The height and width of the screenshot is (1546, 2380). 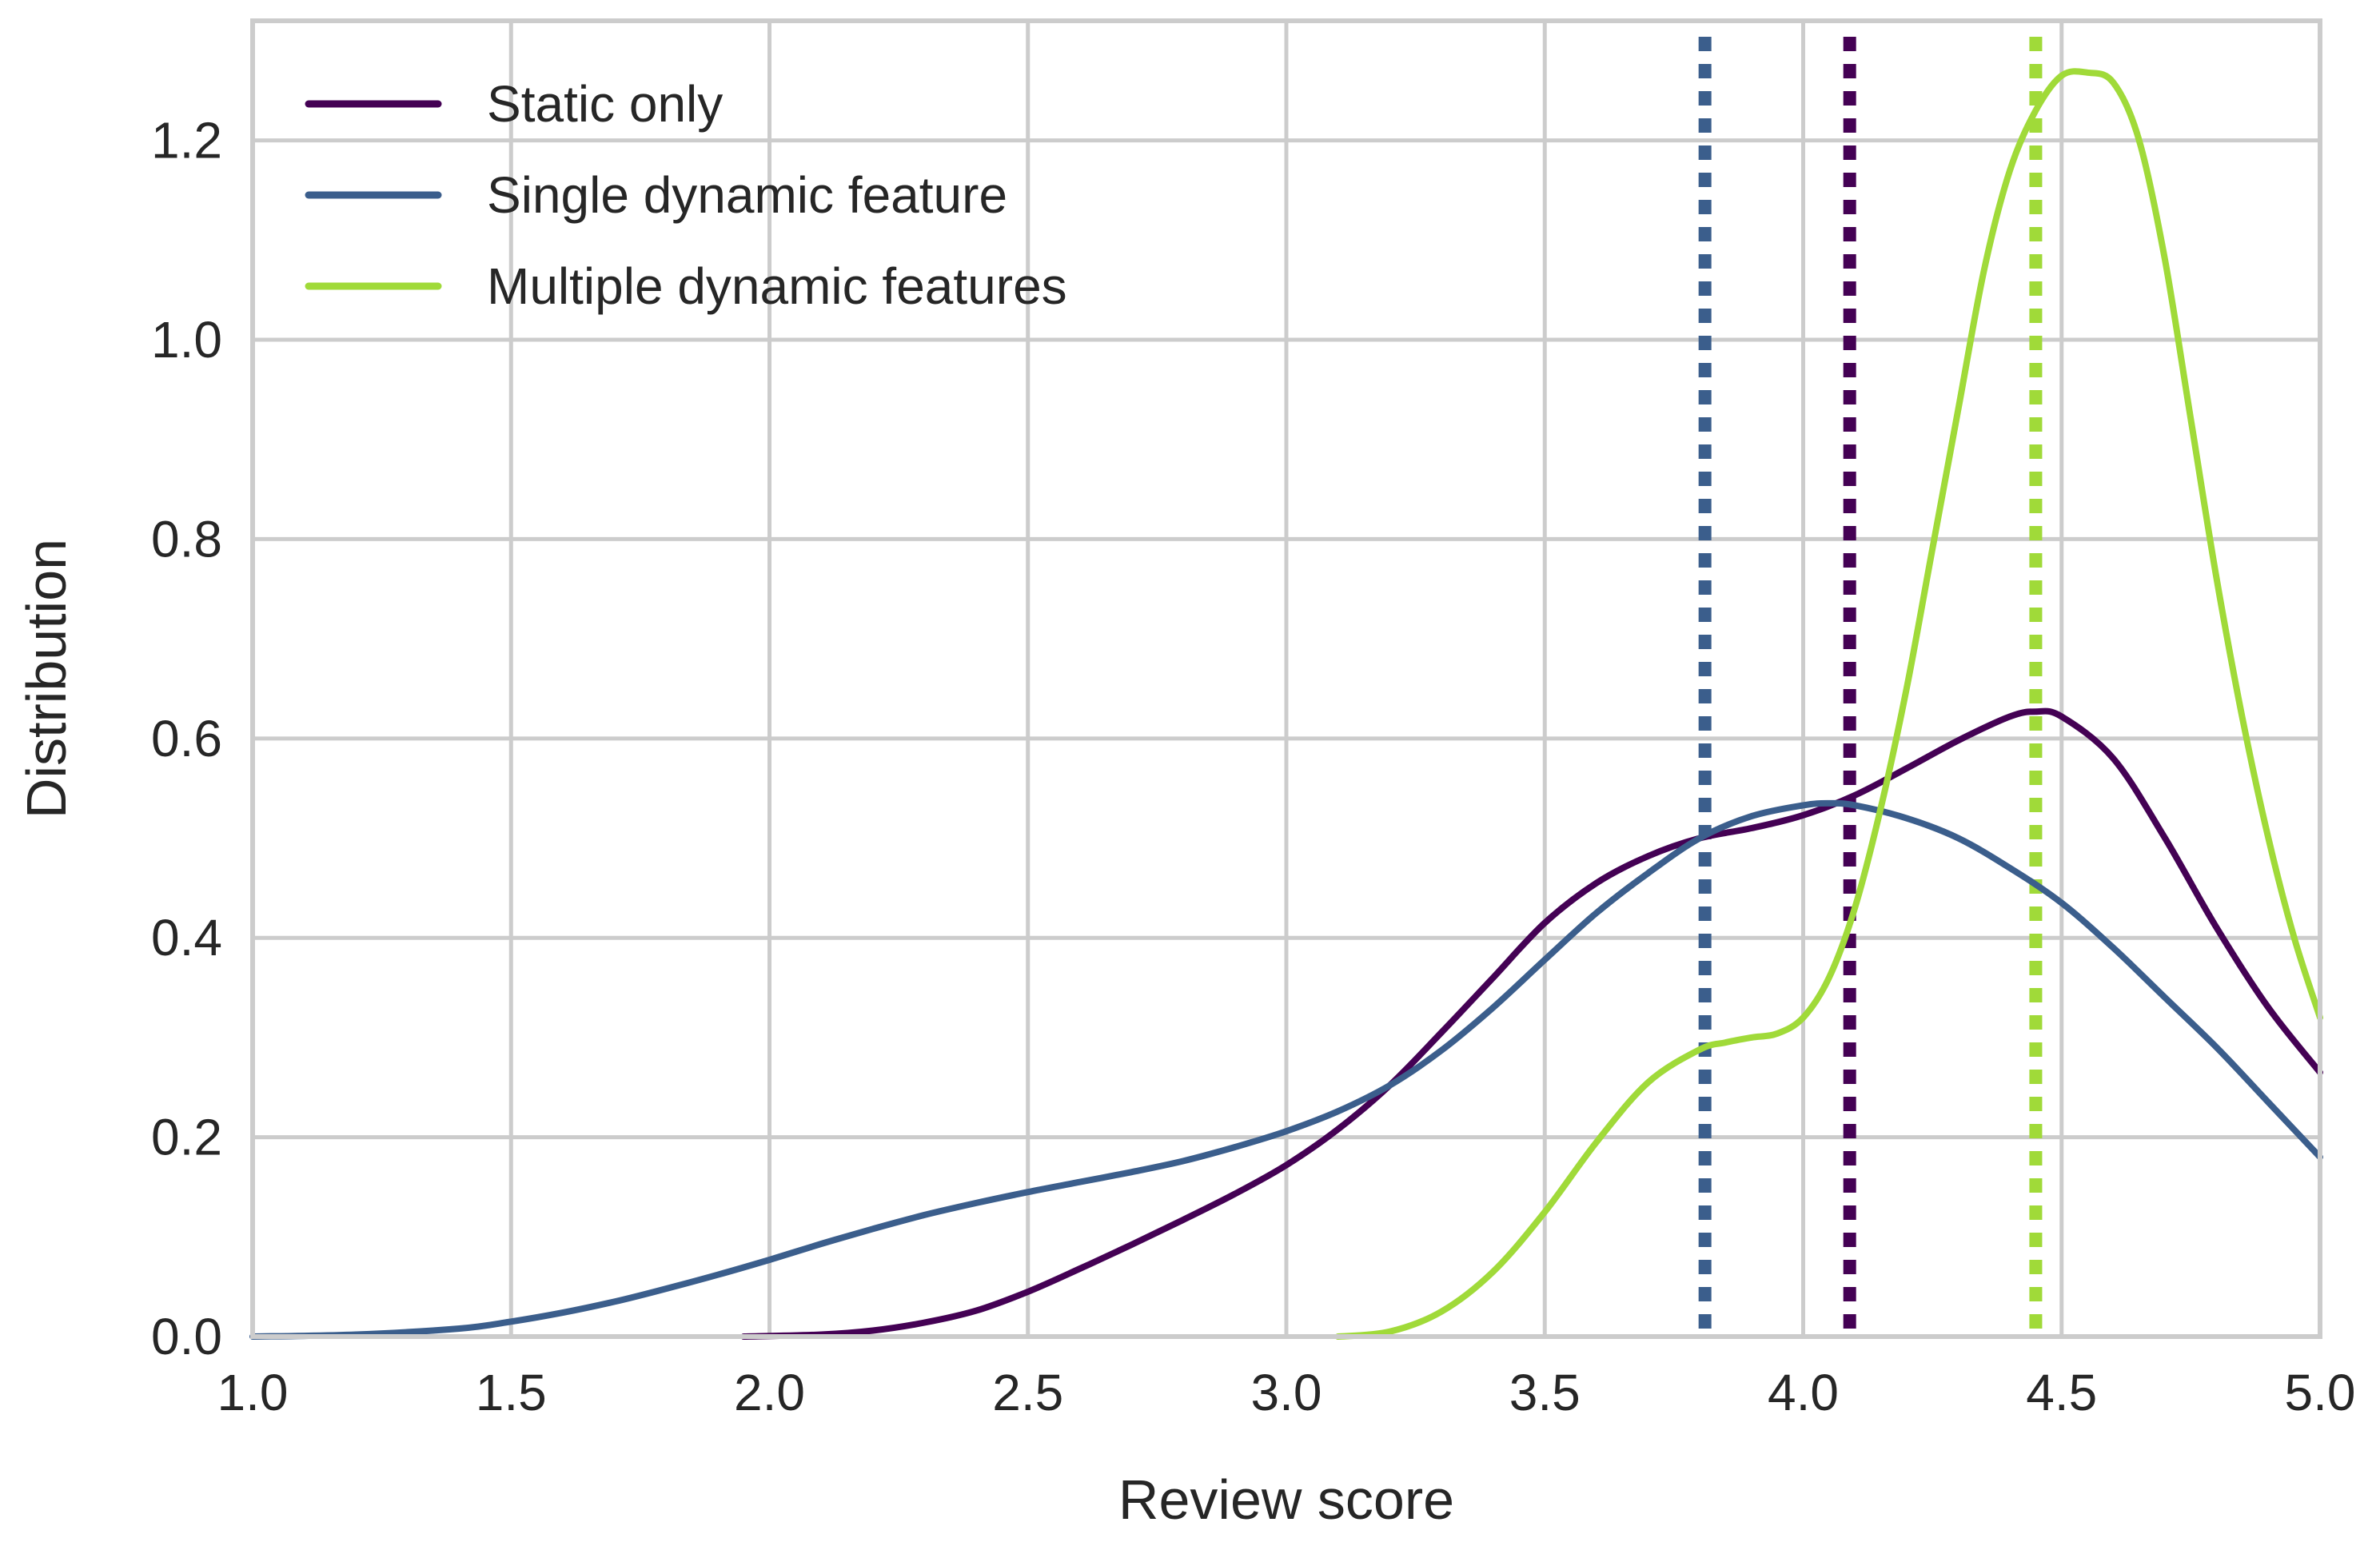 What do you see at coordinates (186, 937) in the screenshot?
I see `y-tick-label: 0.4` at bounding box center [186, 937].